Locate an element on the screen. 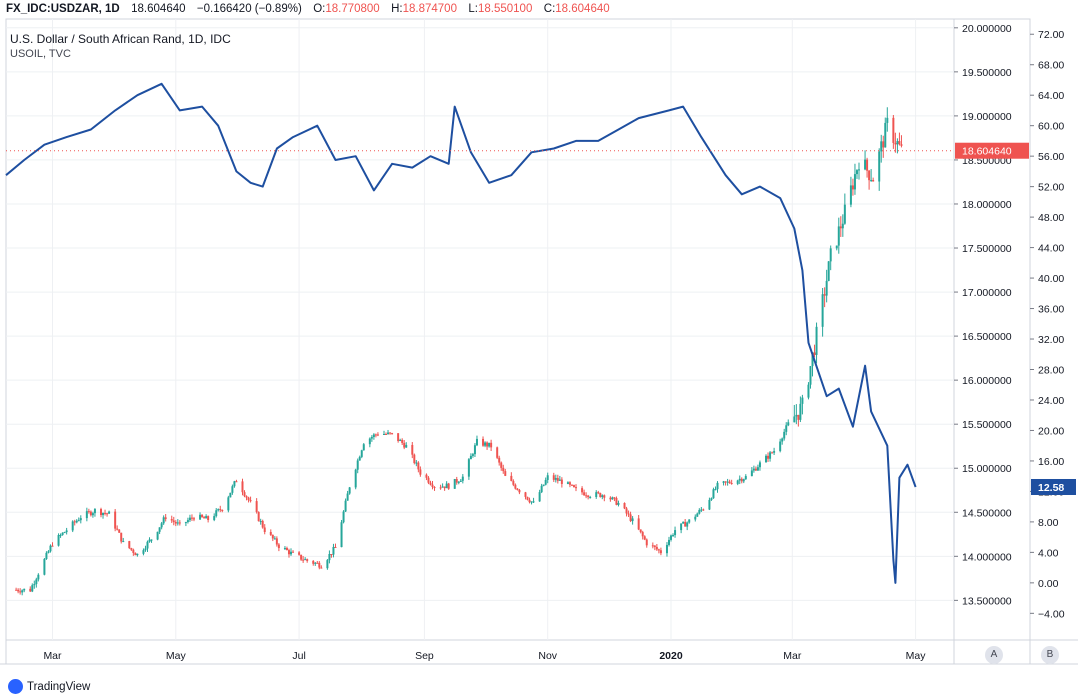 Image resolution: width=1078 pixels, height=699 pixels. usdzar-tick-label: 19.500000 is located at coordinates (987, 73).